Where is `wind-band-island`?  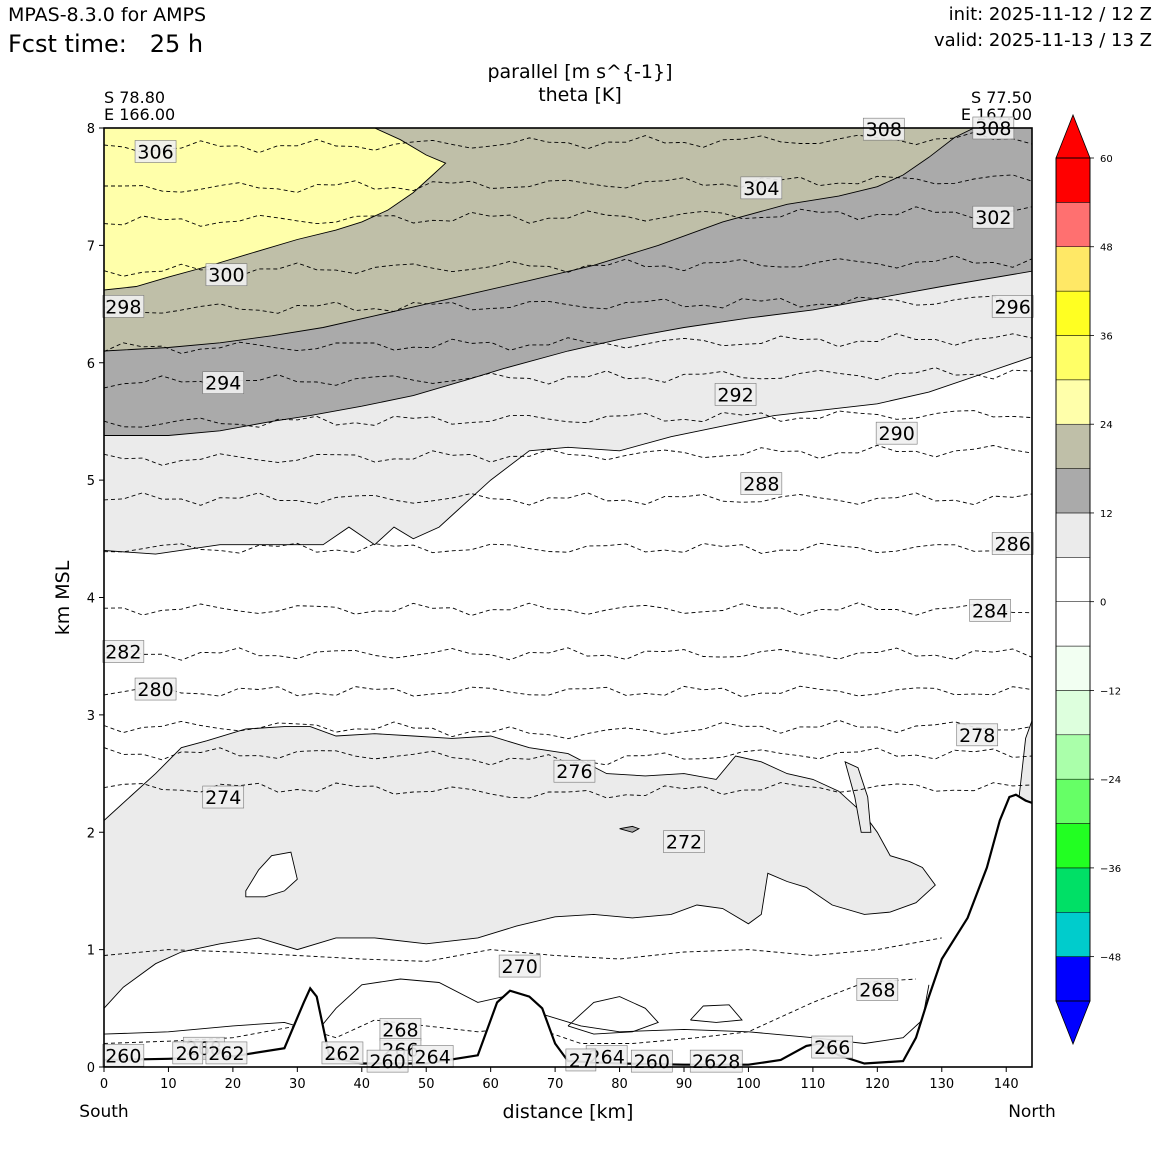 wind-band-island is located at coordinates (858, 796).